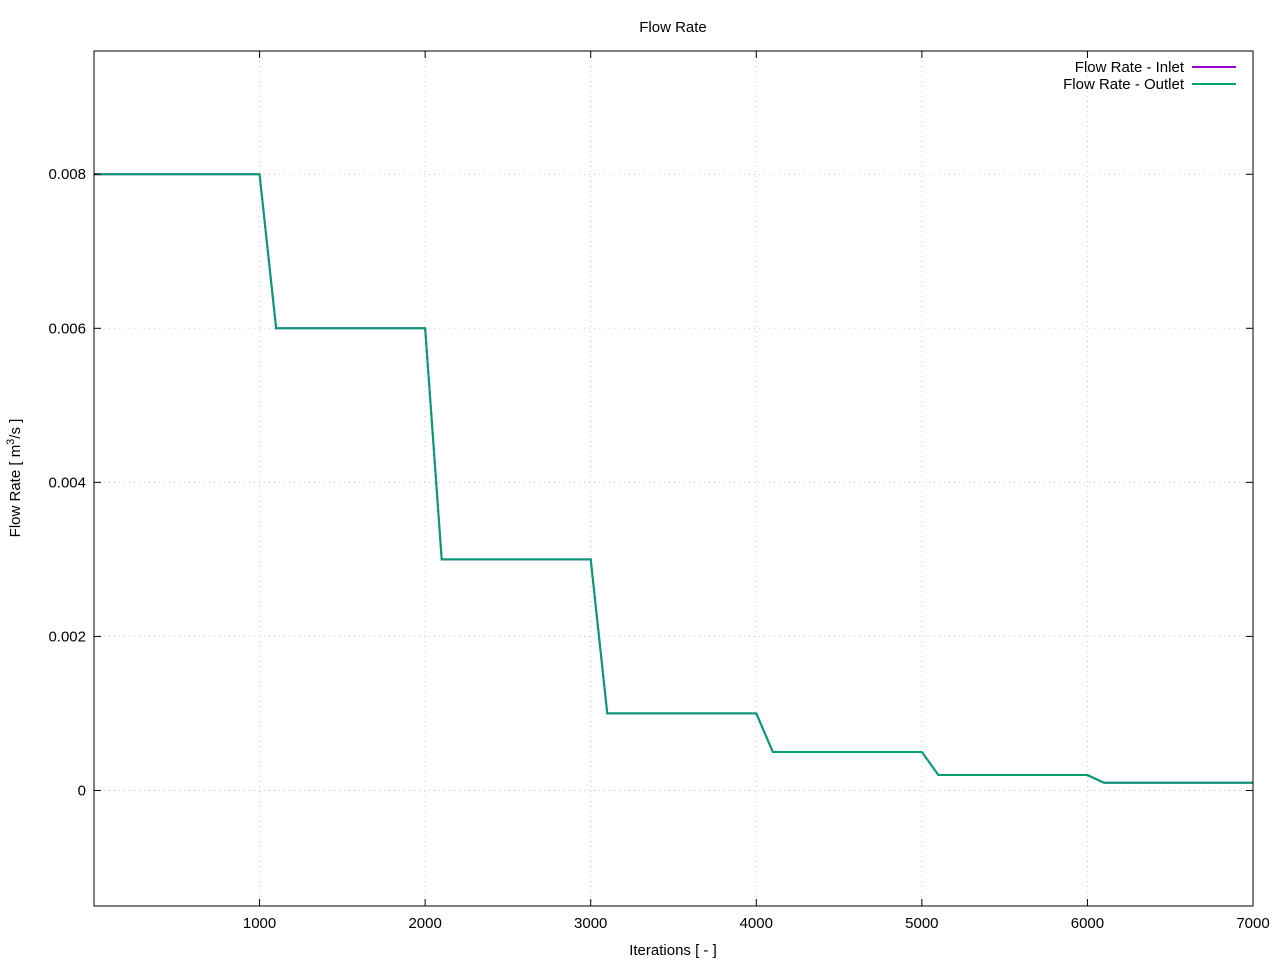  What do you see at coordinates (590, 923) in the screenshot?
I see `x-tick-label: 3000` at bounding box center [590, 923].